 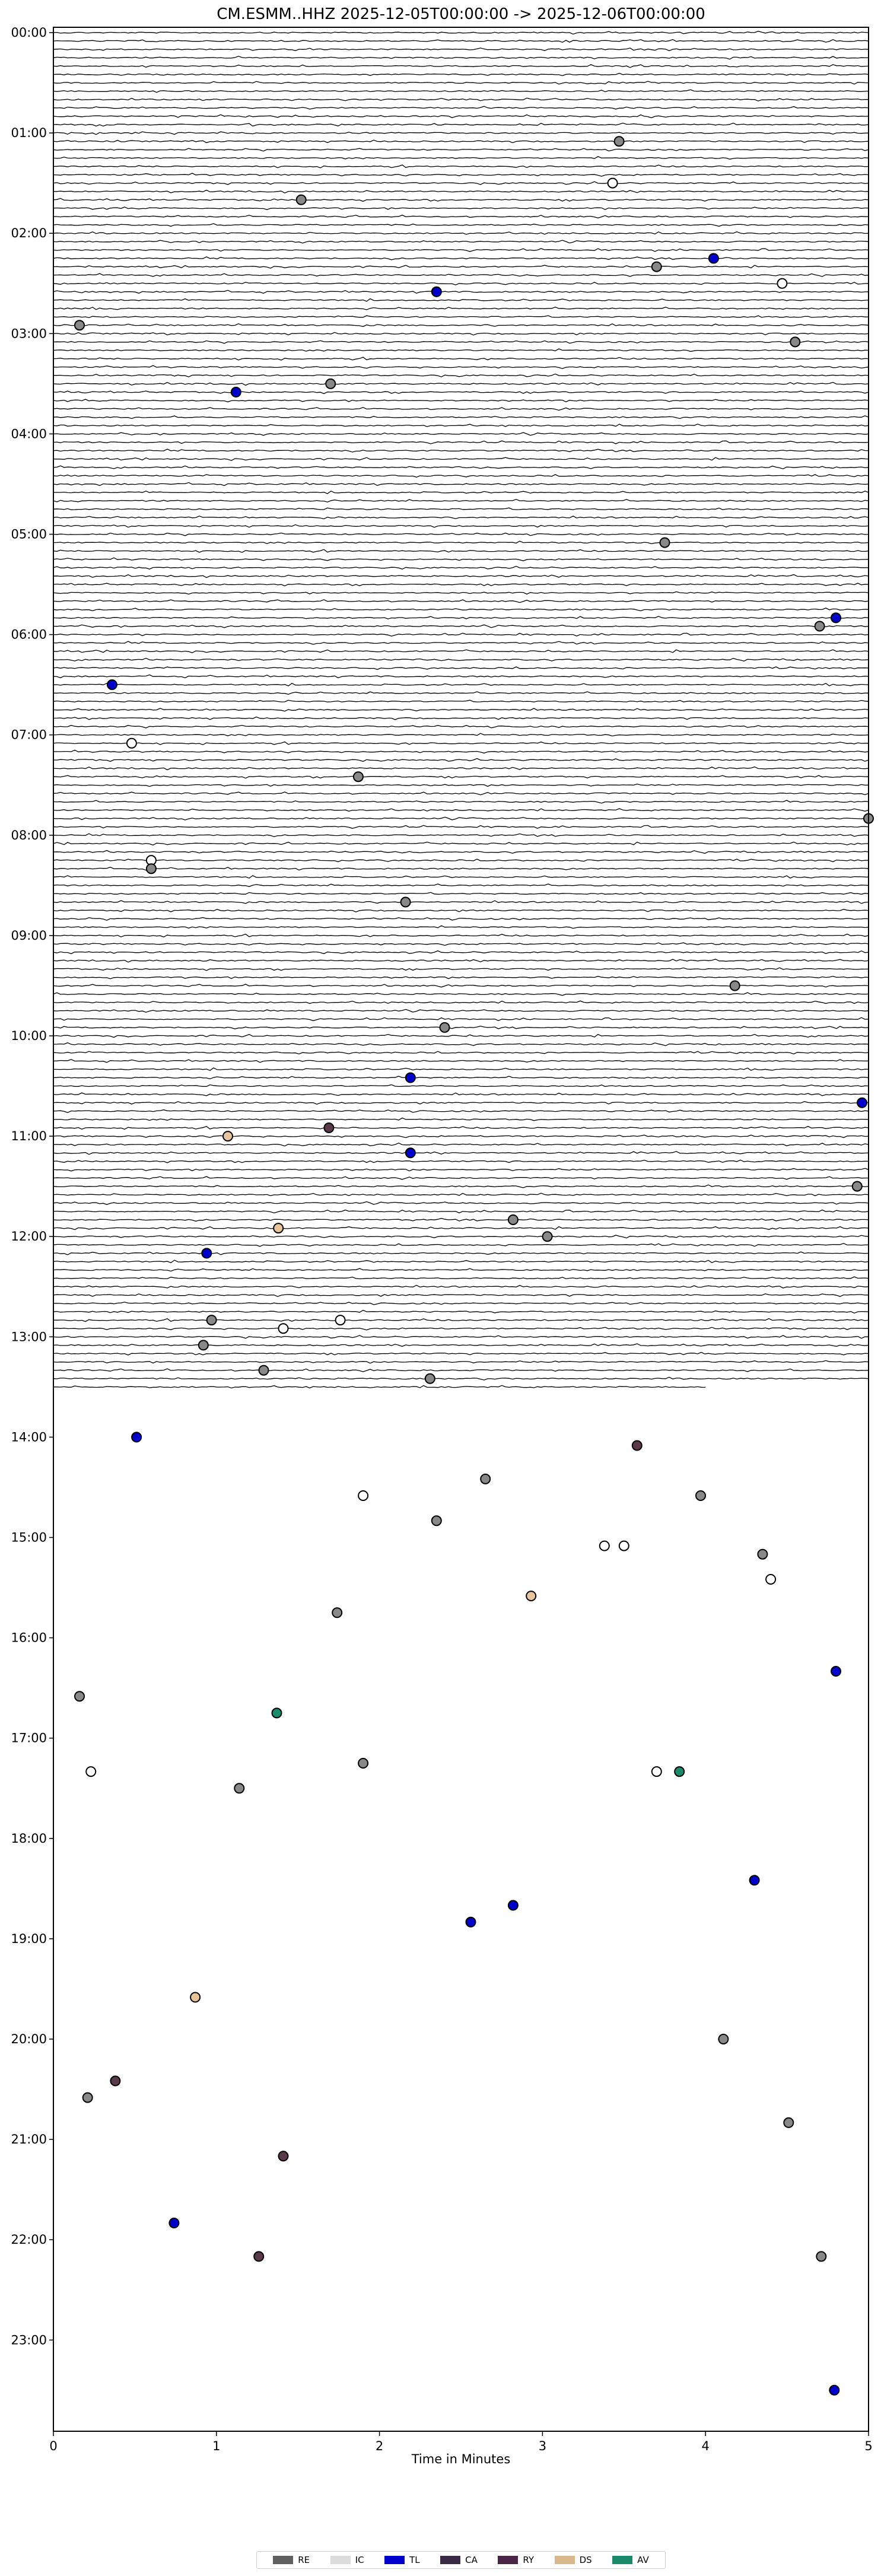 What do you see at coordinates (29, 333) in the screenshot?
I see `hour-label: 03:00` at bounding box center [29, 333].